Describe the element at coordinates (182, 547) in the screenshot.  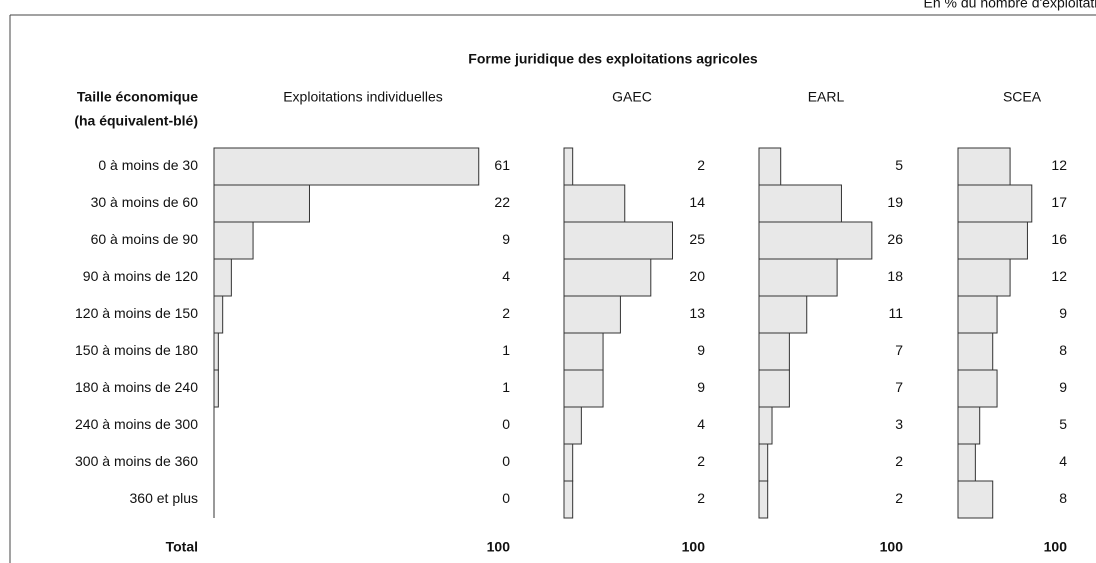
I see `total-label: Total` at that location.